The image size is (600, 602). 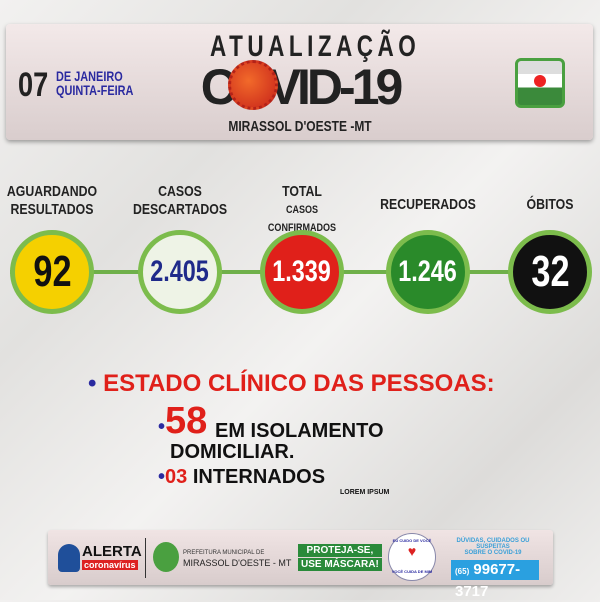 What do you see at coordinates (291, 383) in the screenshot?
I see `clinical-title: • ESTADO CLÍNICO DAS PESSOAS:` at bounding box center [291, 383].